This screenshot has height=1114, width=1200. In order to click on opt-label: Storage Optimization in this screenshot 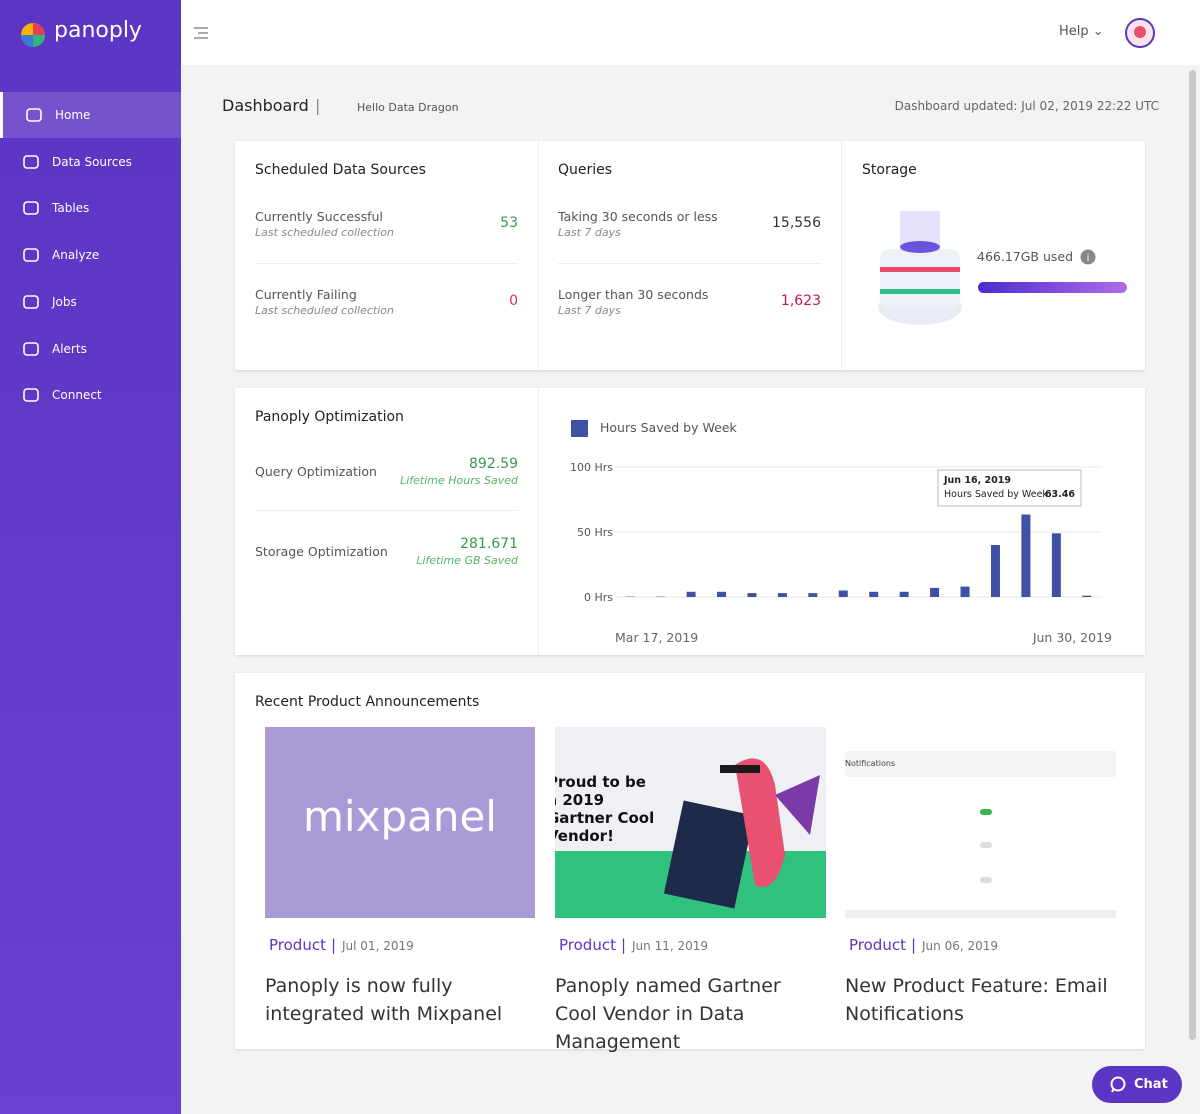, I will do `click(321, 551)`.